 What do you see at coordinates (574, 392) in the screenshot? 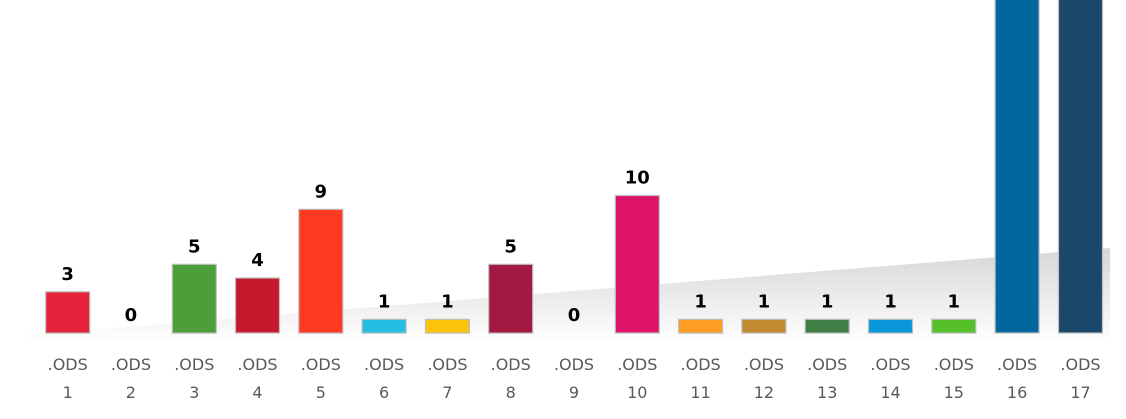
I see `x-tick-label-ods-9-line2: 9` at bounding box center [574, 392].